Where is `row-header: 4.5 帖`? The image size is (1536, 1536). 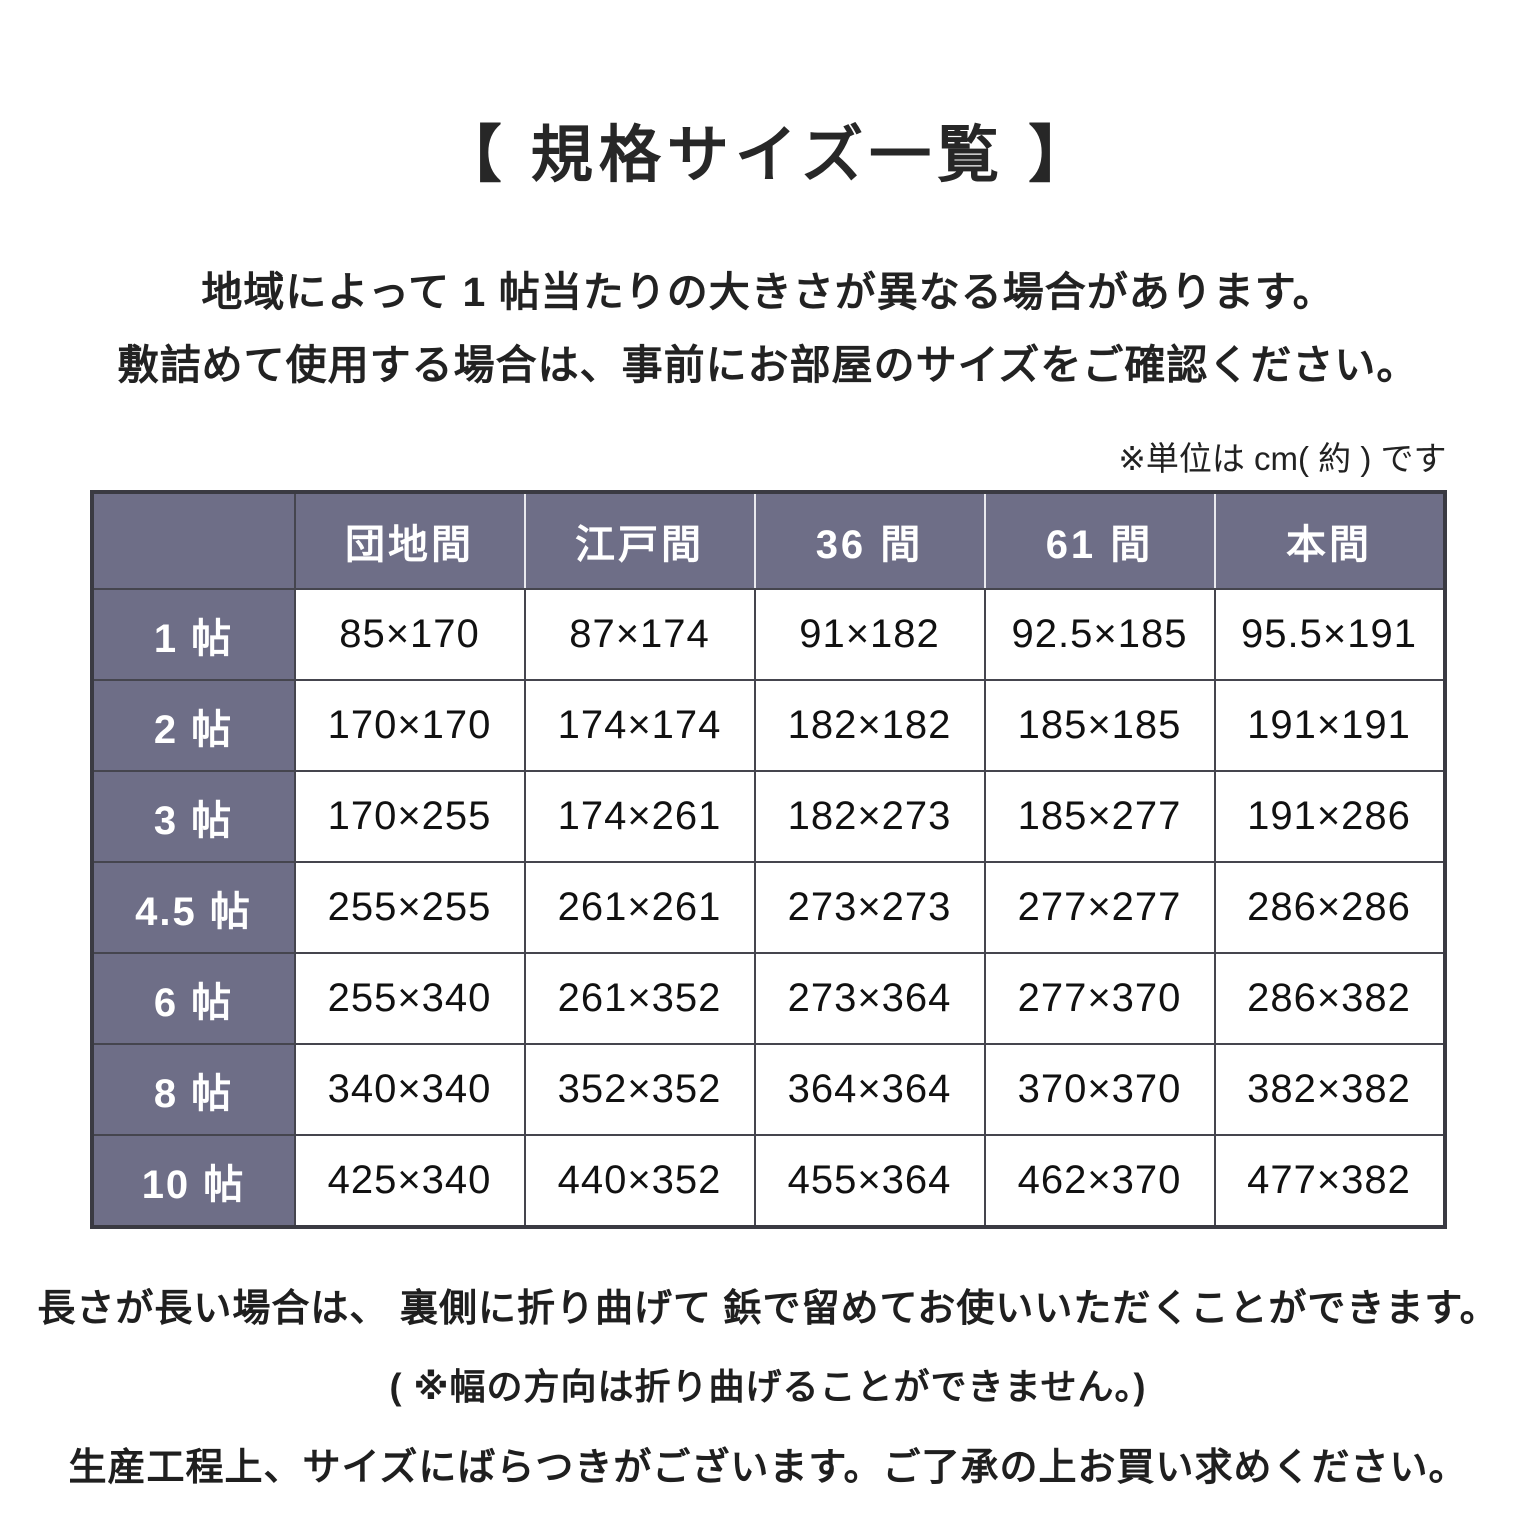 row-header: 4.5 帖 is located at coordinates (193, 907).